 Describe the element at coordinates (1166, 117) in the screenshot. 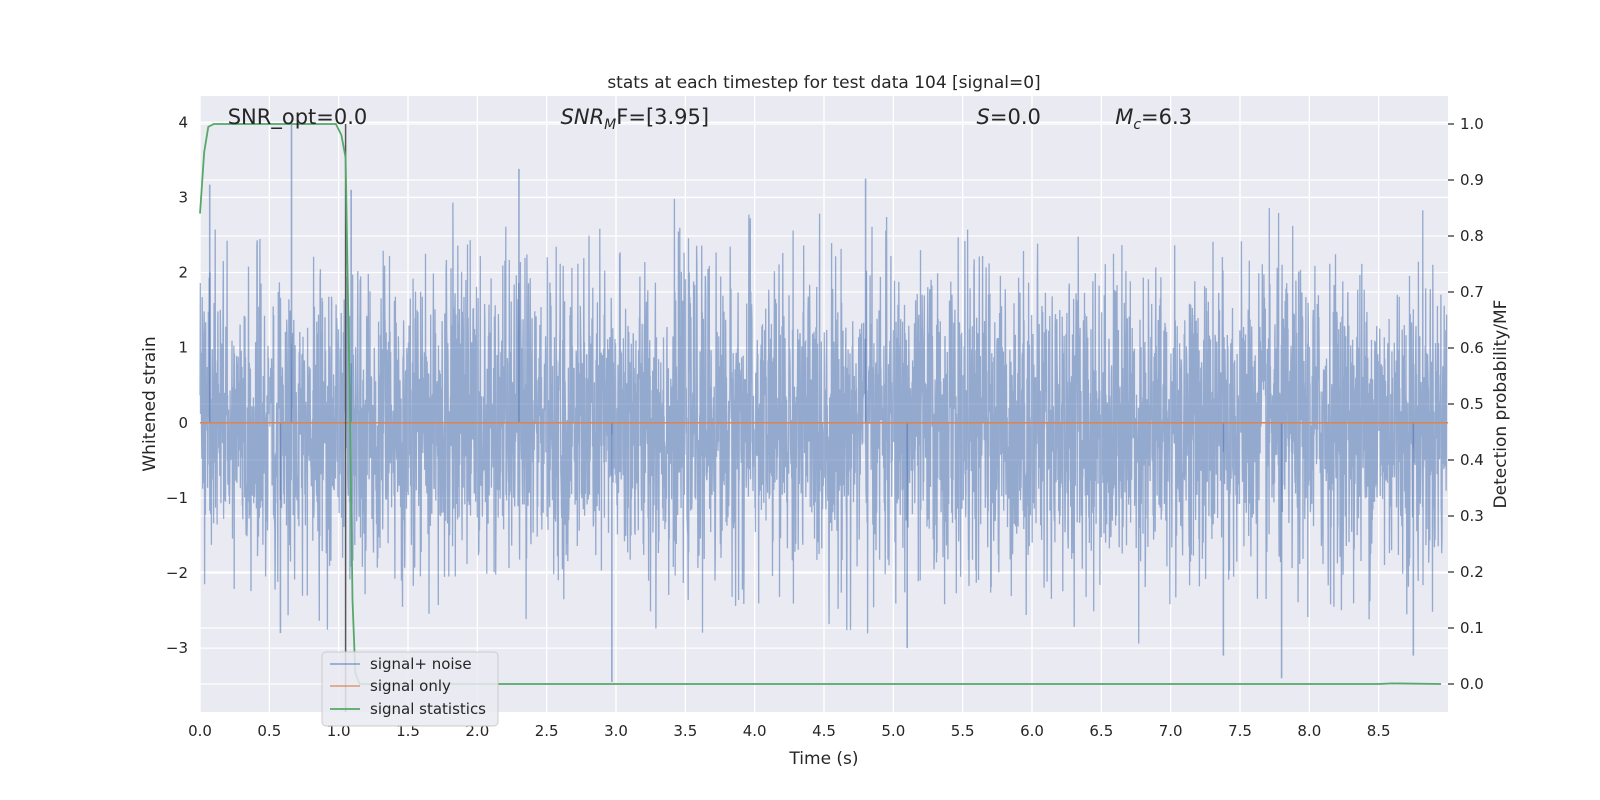

I see `annotation-mc-rest: =6.3` at that location.